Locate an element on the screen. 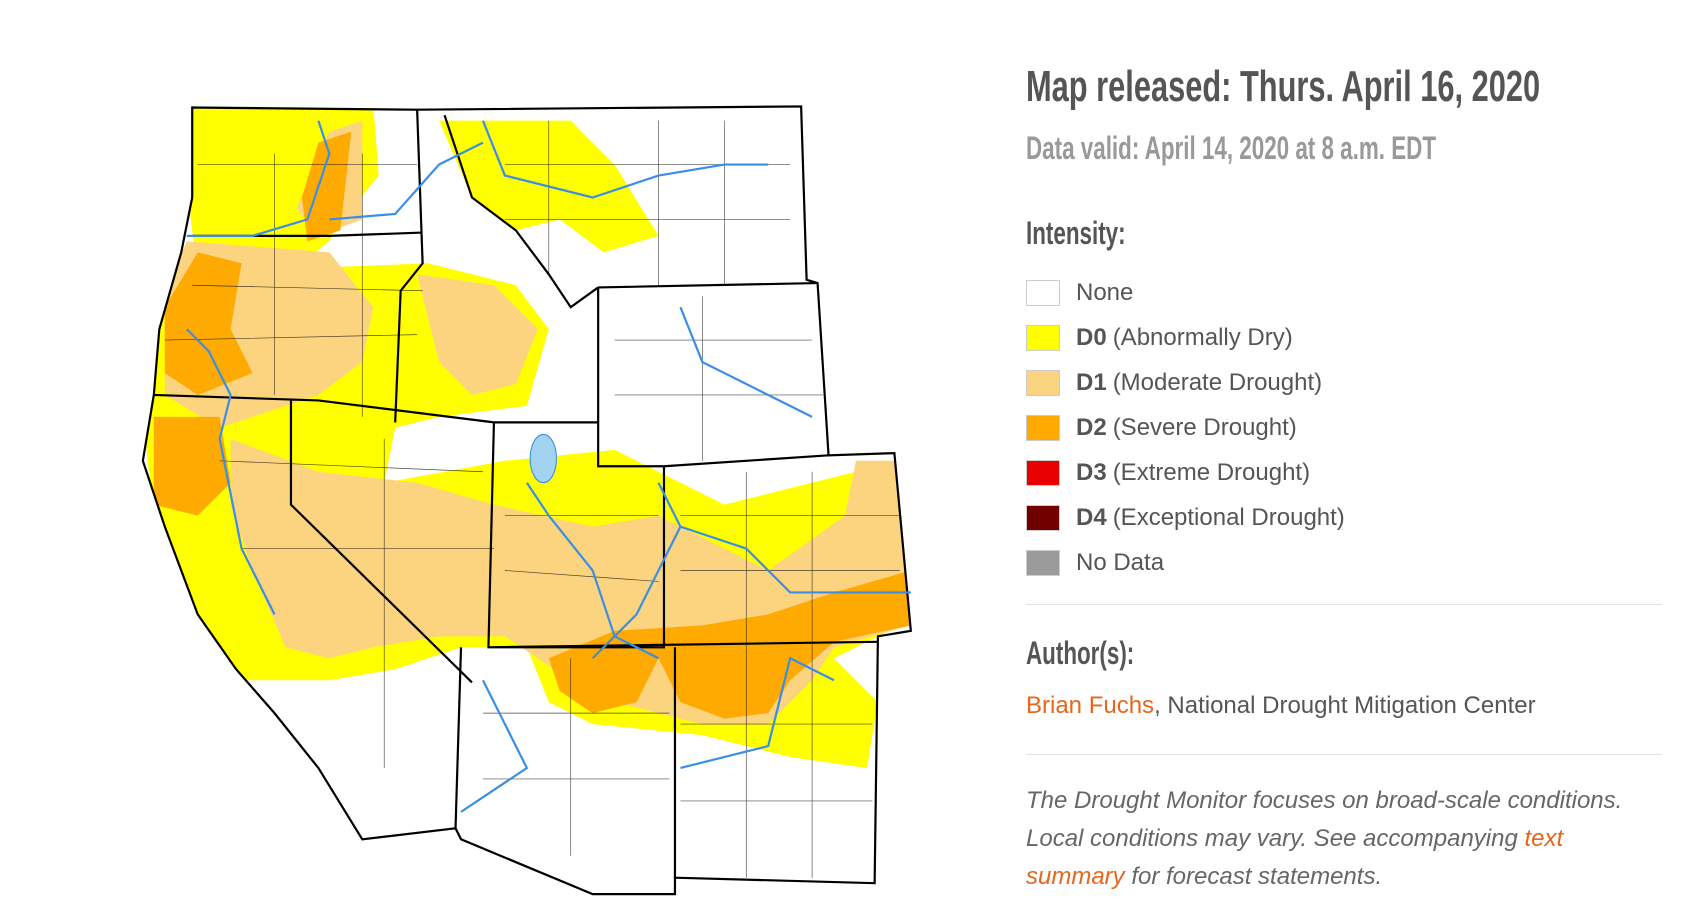  subtitle: Data valid: April 14, 2020 at 8 a.m. EDT is located at coordinates (1231, 148).